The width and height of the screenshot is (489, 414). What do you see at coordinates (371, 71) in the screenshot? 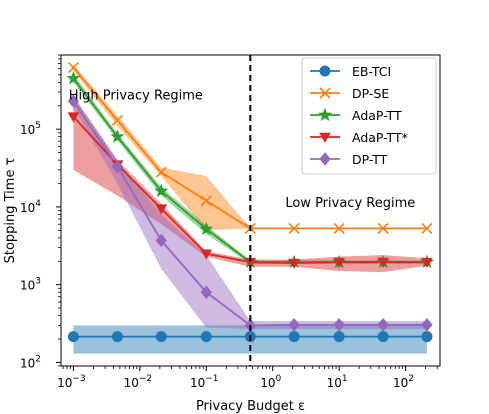
I see `legend-label-eb-tci: EB-TCI` at bounding box center [371, 71].